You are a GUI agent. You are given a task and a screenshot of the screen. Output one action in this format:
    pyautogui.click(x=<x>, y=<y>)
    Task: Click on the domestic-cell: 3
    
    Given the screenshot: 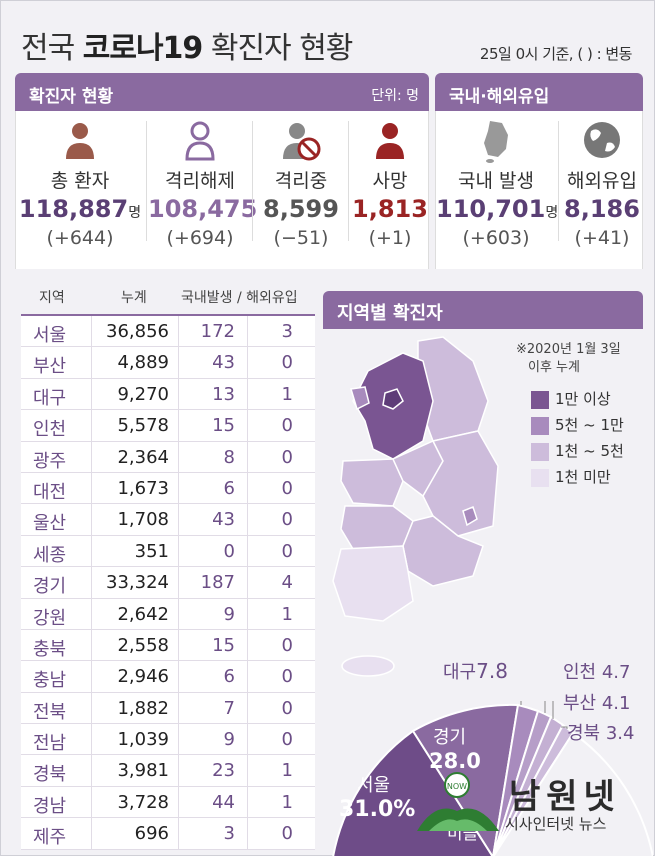 What is the action you would take?
    pyautogui.click(x=229, y=834)
    